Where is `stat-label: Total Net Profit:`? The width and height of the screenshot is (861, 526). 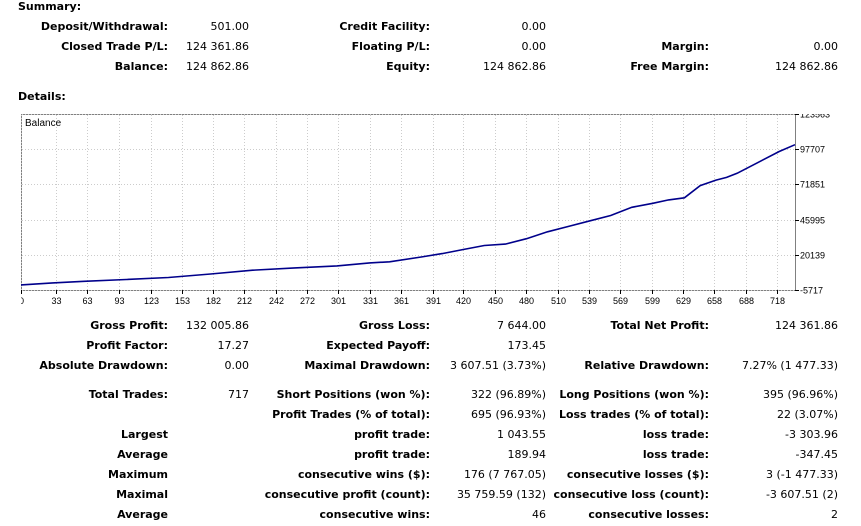
stat-label: Total Net Profit: is located at coordinates (660, 325).